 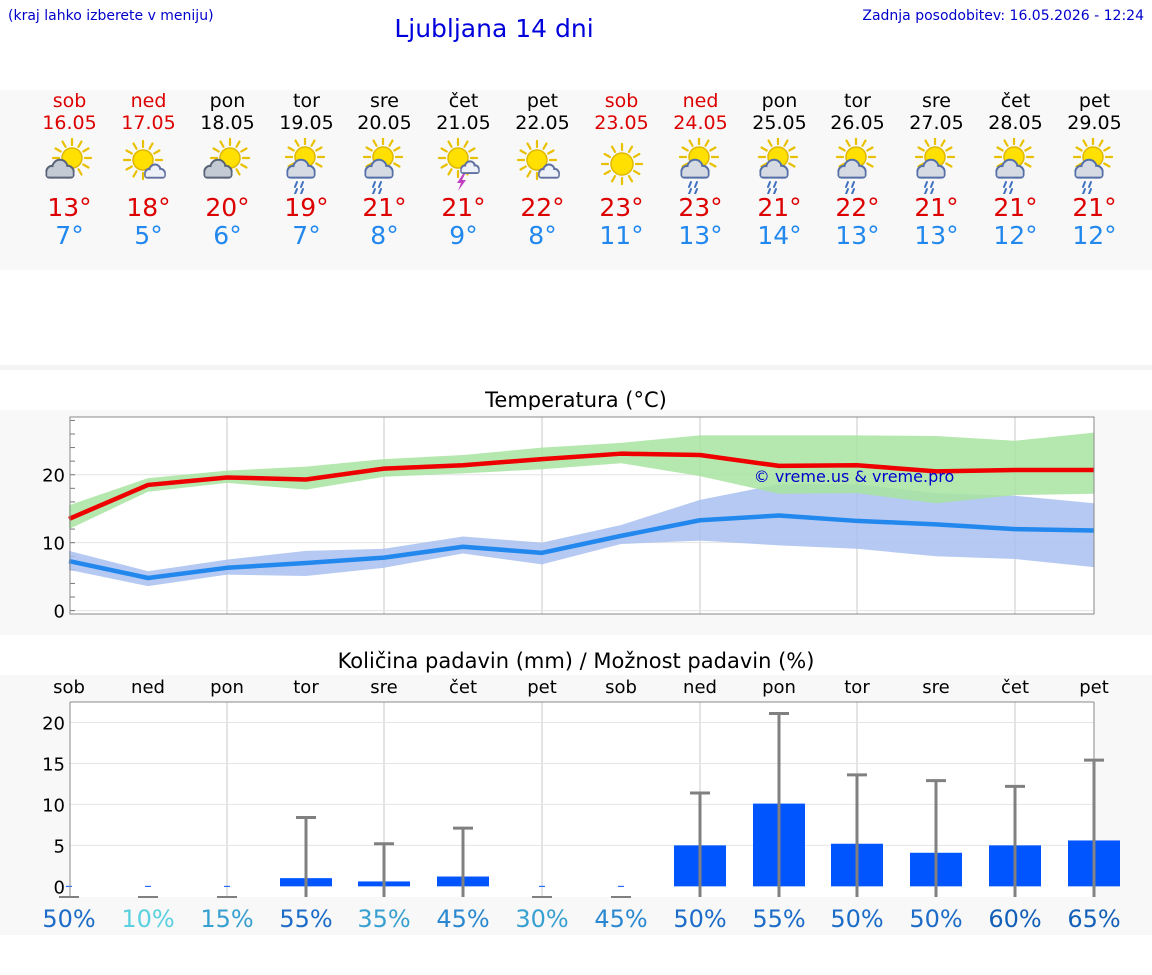 I want to click on precip-probability: 35%, so click(x=383, y=919).